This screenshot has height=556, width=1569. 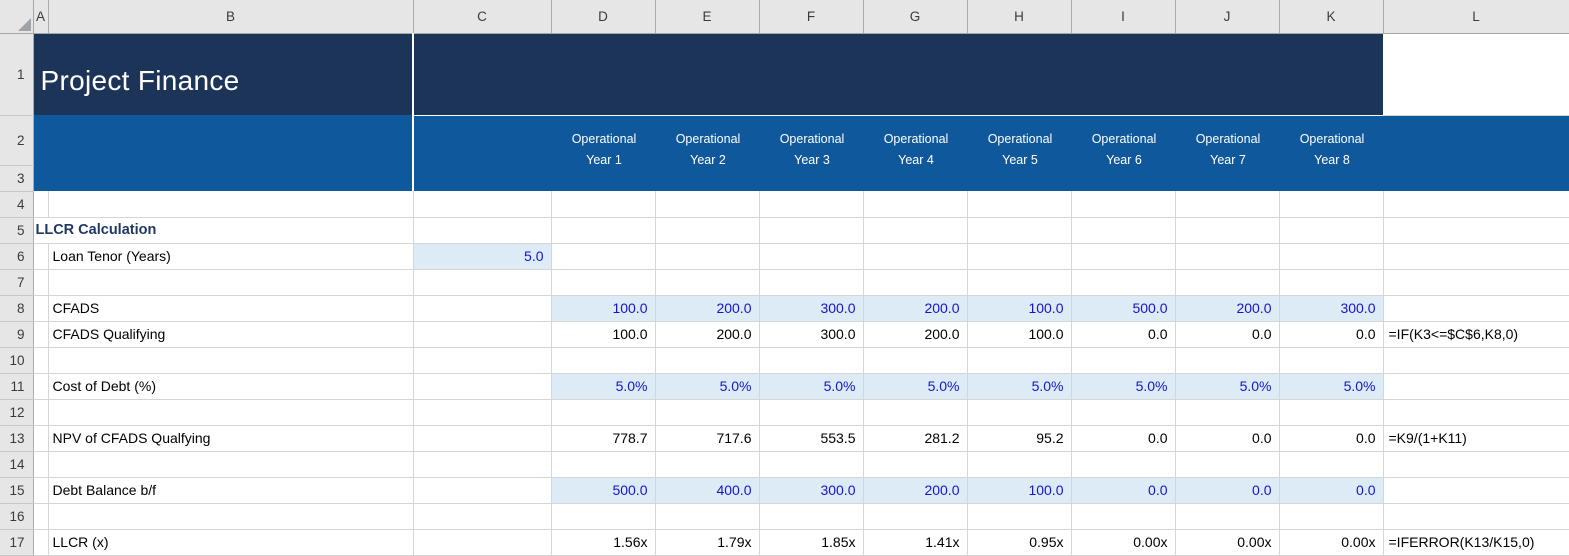 What do you see at coordinates (1123, 282) in the screenshot?
I see `cell-I7` at bounding box center [1123, 282].